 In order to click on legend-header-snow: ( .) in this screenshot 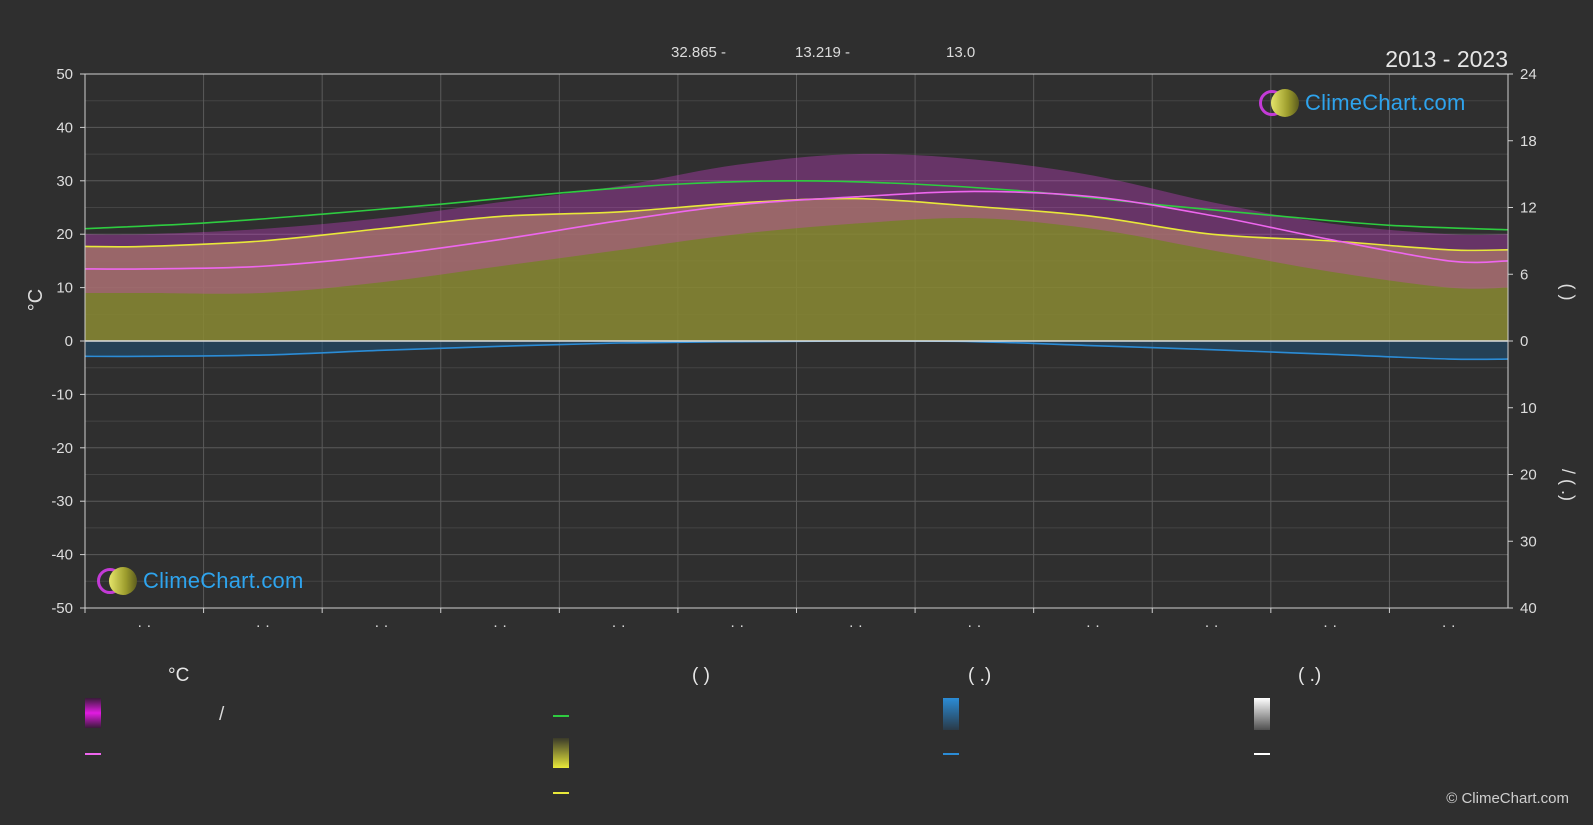, I will do `click(1310, 675)`.